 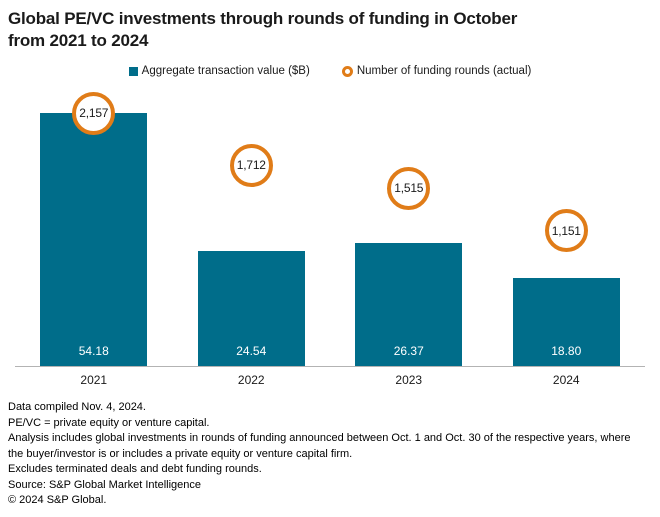 What do you see at coordinates (566, 322) in the screenshot?
I see `bar-2024` at bounding box center [566, 322].